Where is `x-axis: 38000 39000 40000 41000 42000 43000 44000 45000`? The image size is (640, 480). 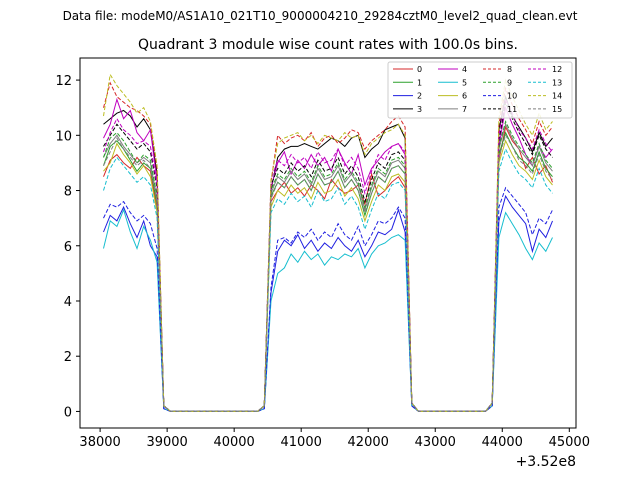 x-axis: 38000 39000 40000 41000 42000 43000 44000 45000 is located at coordinates (334, 439).